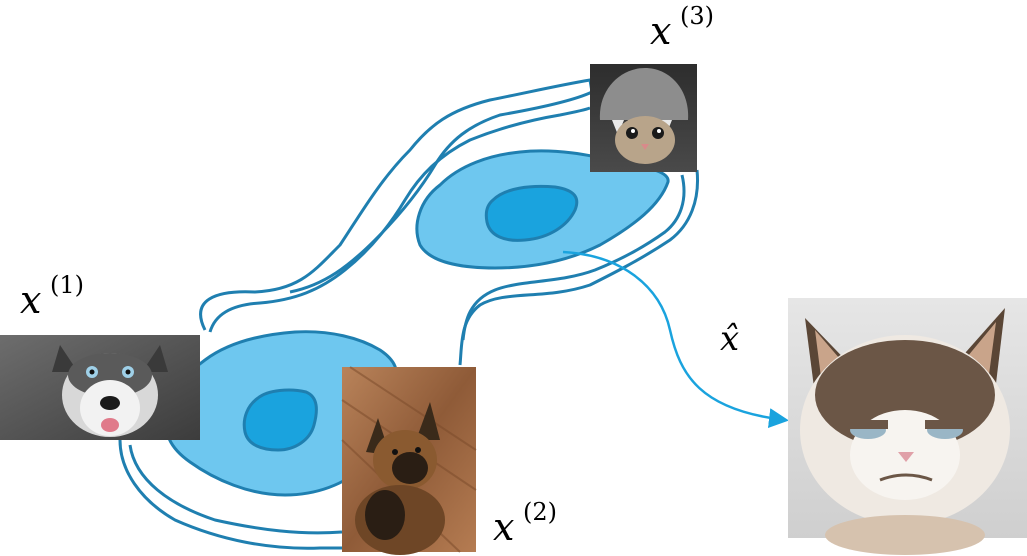  What do you see at coordinates (280, 420) in the screenshot?
I see `lower-density-core` at bounding box center [280, 420].